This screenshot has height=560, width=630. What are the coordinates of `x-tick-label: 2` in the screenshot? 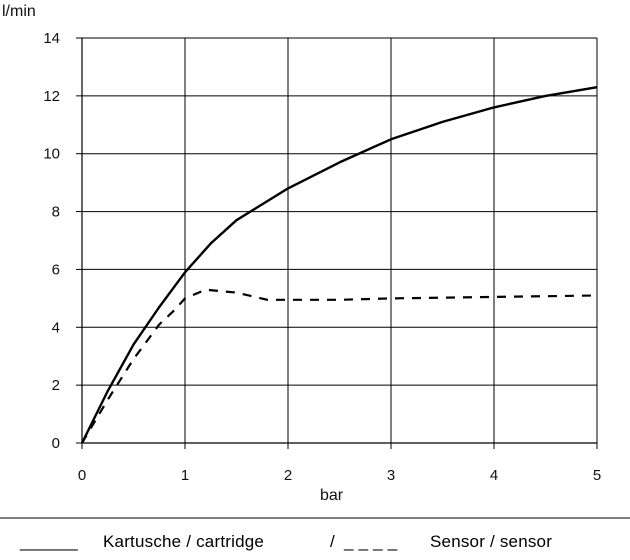 It's located at (288, 475).